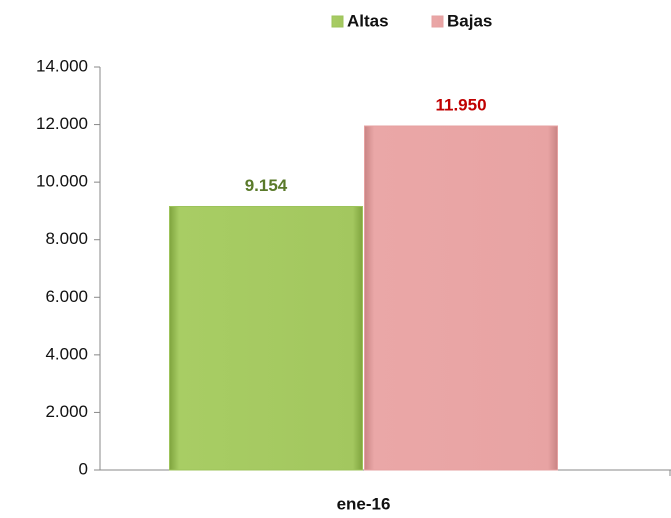 The width and height of the screenshot is (671, 518). I want to click on y-tick-label: 14.000, so click(62, 65).